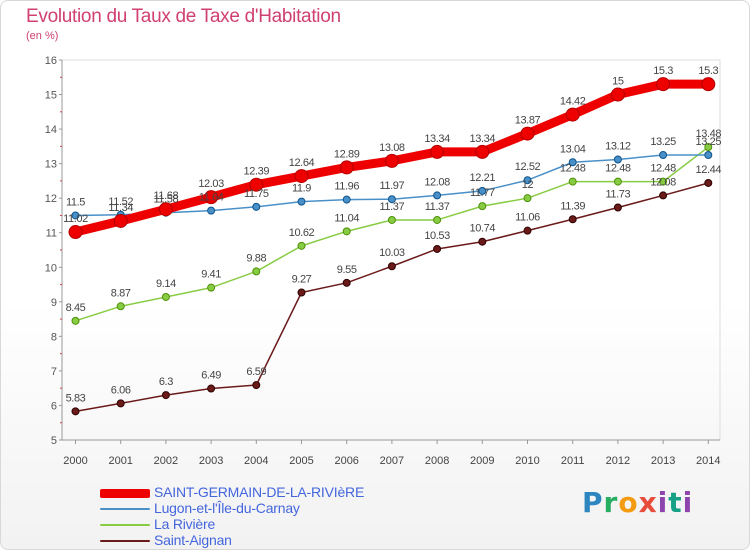 This screenshot has height=550, width=750. Describe the element at coordinates (121, 390) in the screenshot. I see `data-label: 6.06` at that location.